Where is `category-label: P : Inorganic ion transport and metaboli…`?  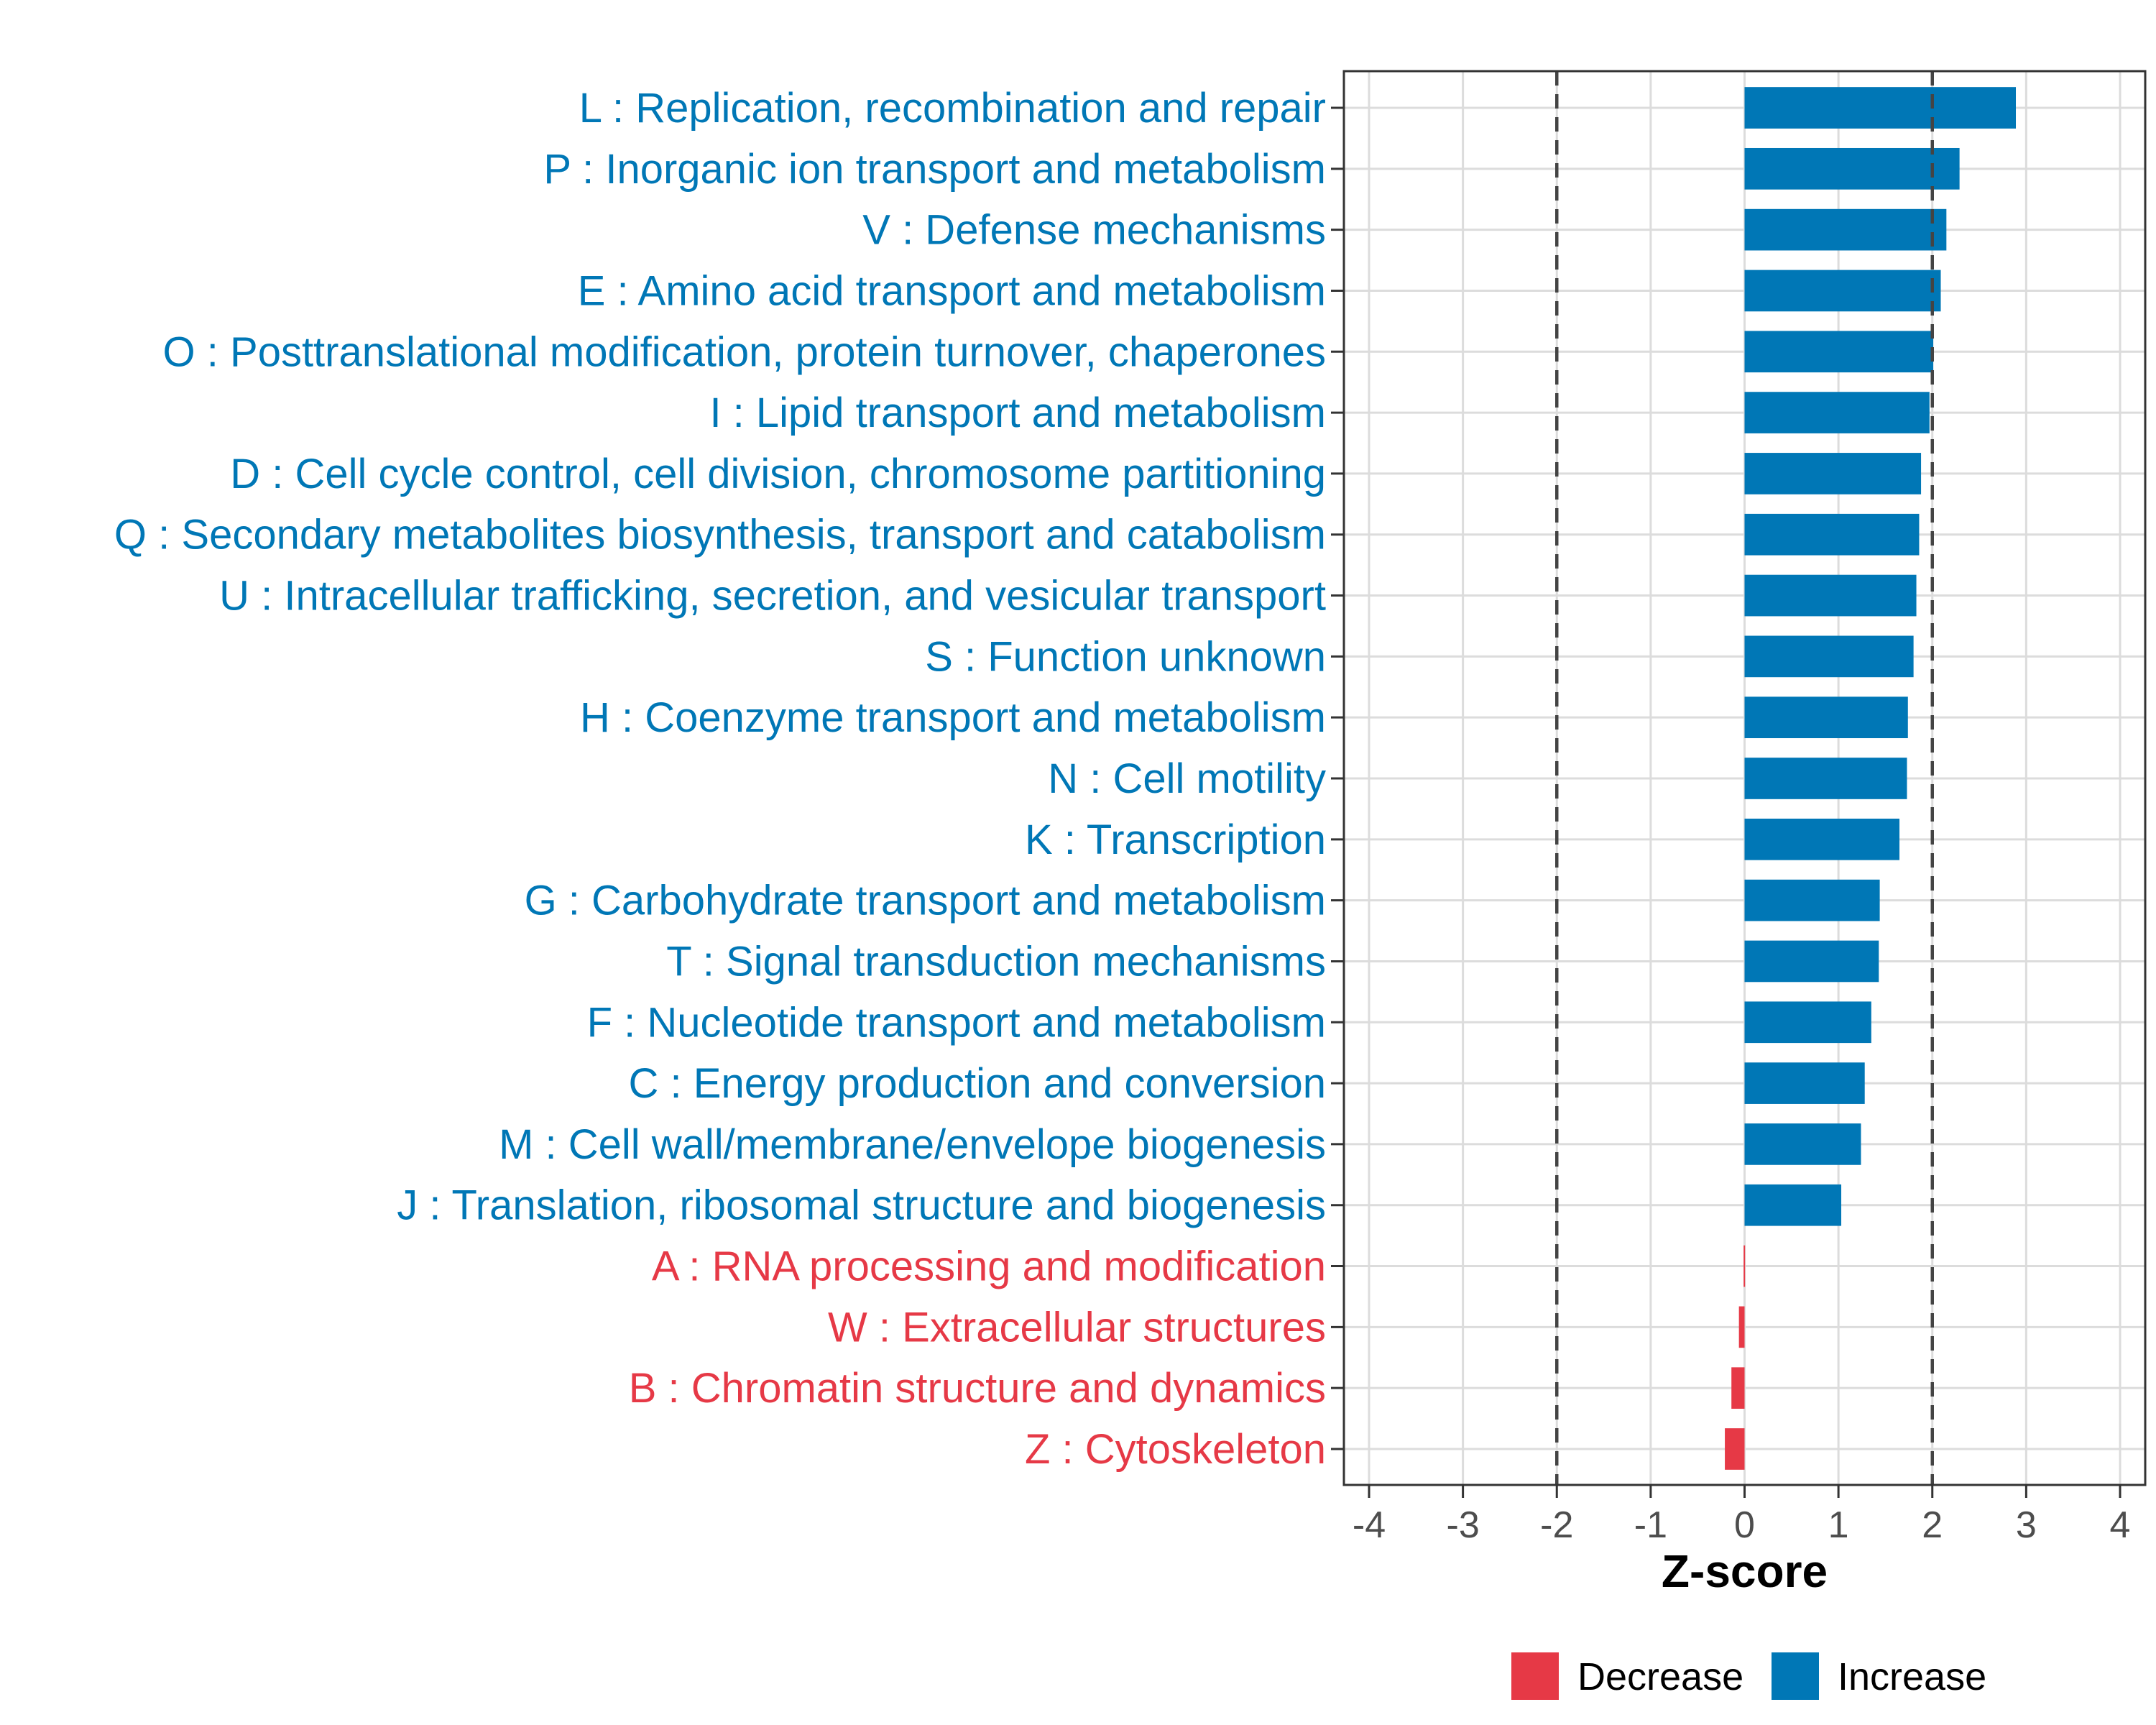
category-label: P : Inorganic ion transport and metaboli… is located at coordinates (934, 169).